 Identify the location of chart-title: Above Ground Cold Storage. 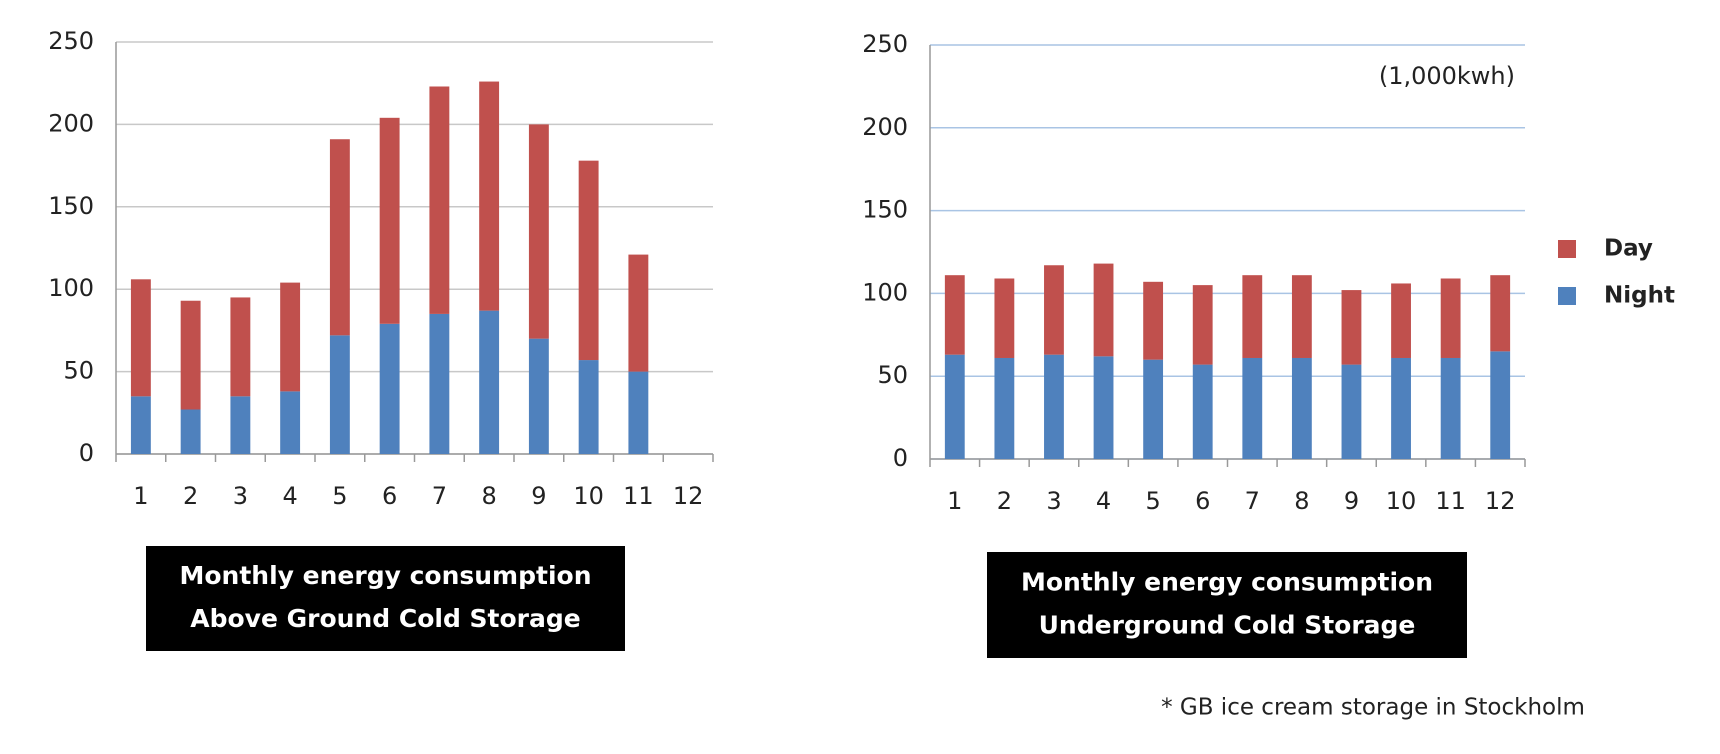
(385, 618).